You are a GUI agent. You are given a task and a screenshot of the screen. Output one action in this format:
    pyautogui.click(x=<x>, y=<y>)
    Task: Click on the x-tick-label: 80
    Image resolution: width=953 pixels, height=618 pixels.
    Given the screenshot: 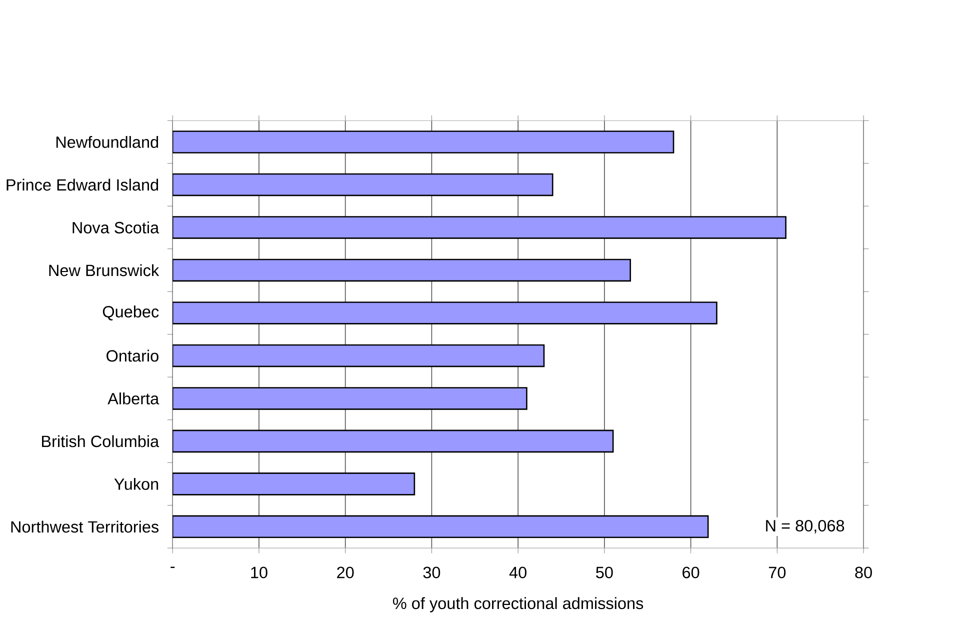 What is the action you would take?
    pyautogui.click(x=863, y=572)
    